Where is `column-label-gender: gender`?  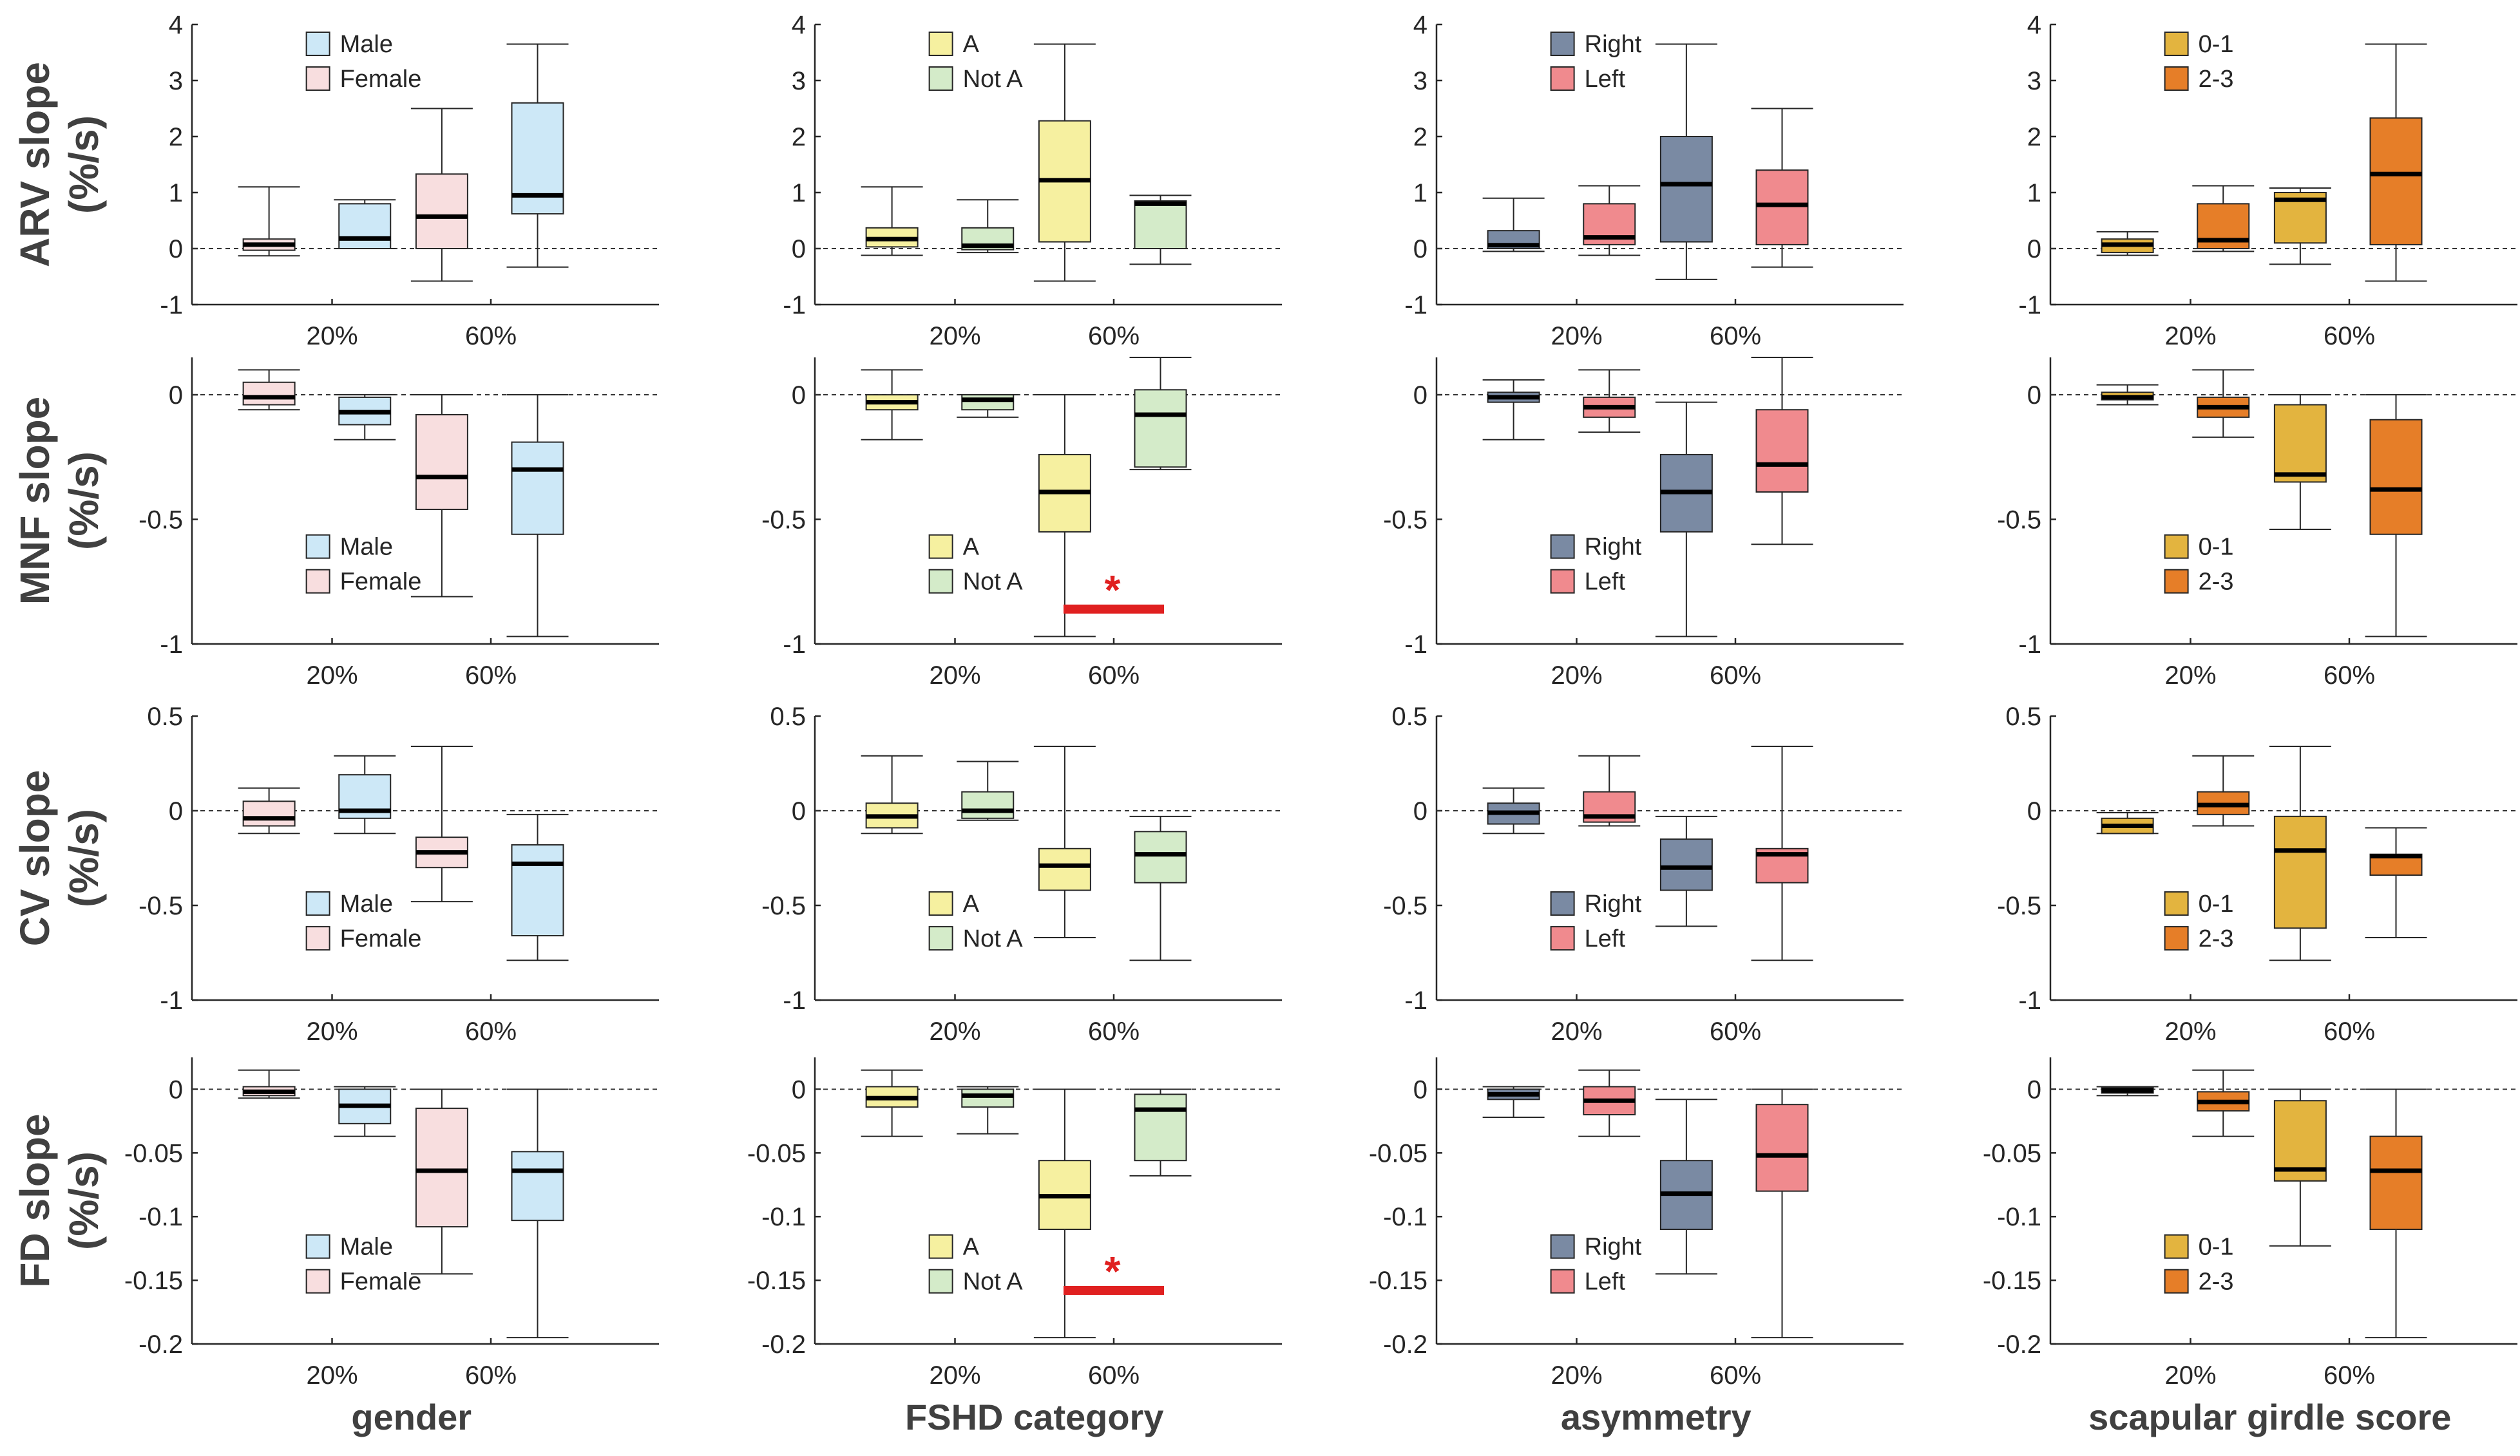
column-label-gender: gender is located at coordinates (411, 1417).